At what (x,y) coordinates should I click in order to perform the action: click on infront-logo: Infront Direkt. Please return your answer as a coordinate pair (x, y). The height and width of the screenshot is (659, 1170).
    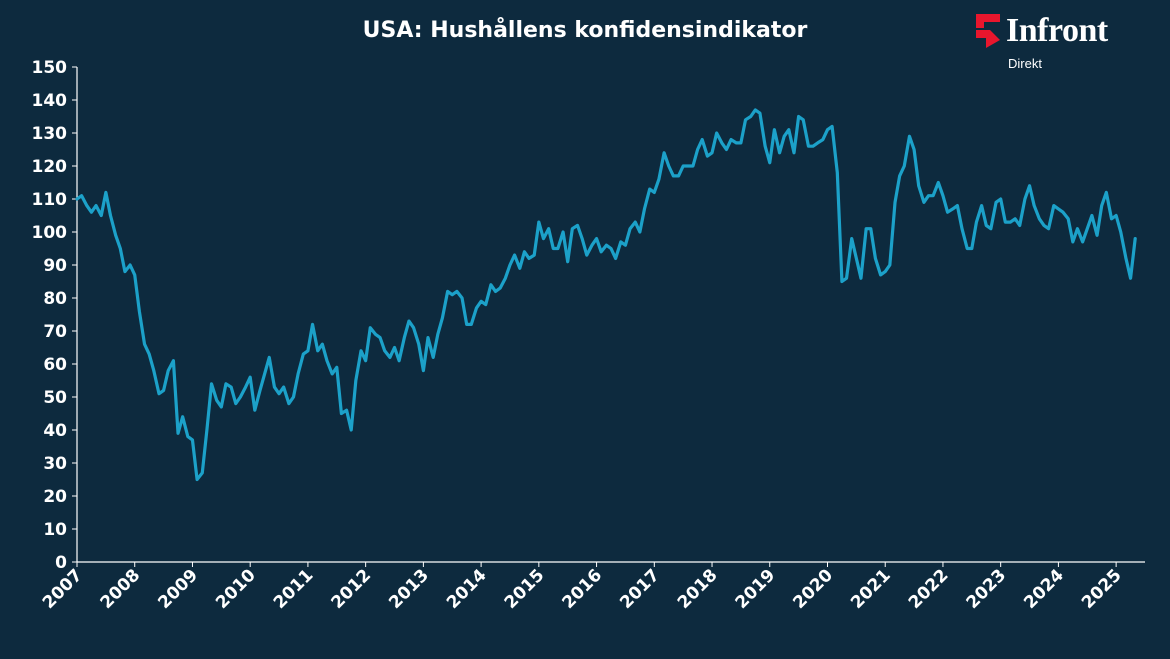
    Looking at the image, I should click on (1066, 43).